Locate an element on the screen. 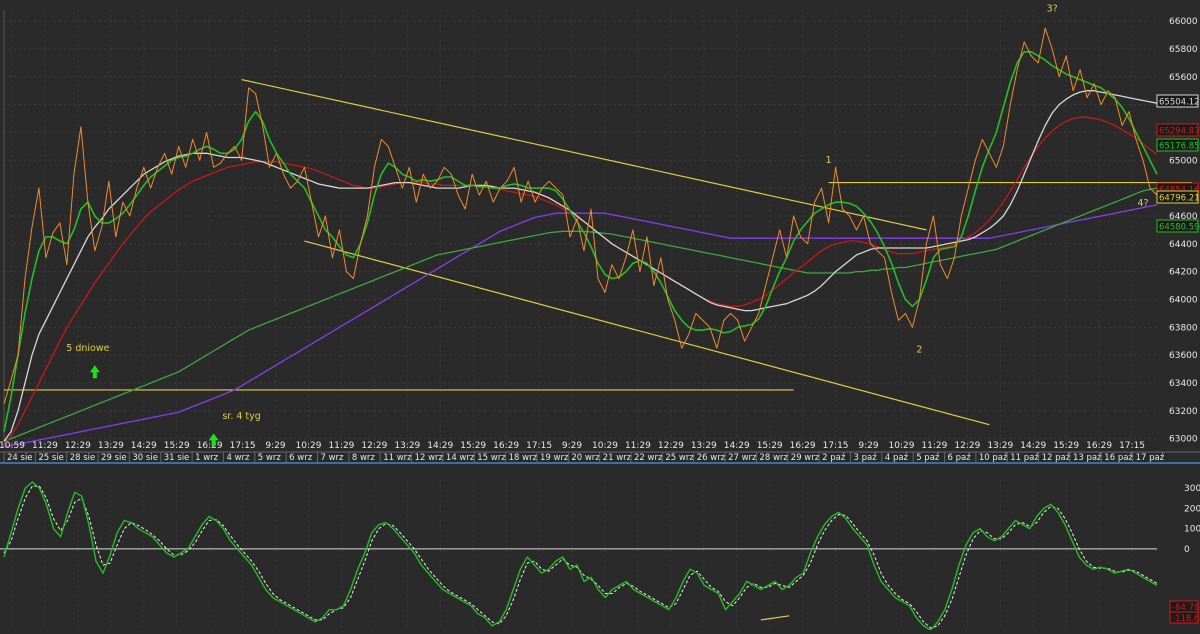  price-tick-label: 64400 is located at coordinates (1183, 245).